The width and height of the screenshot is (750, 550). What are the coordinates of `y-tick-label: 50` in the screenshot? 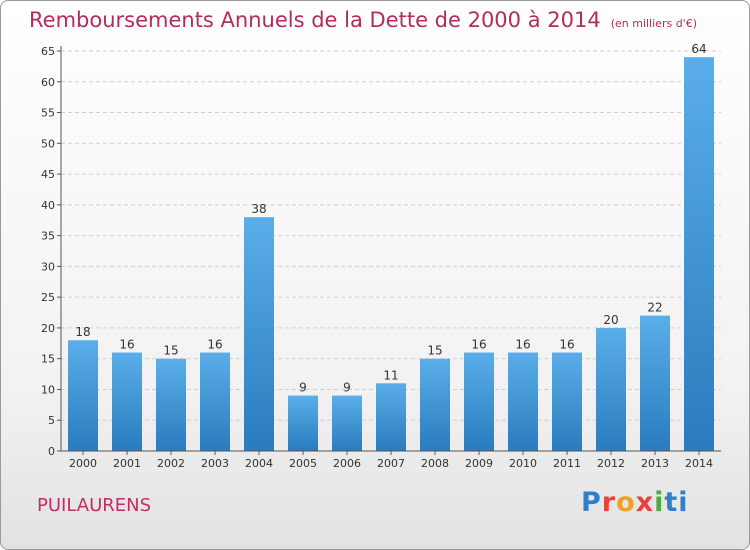 It's located at (48, 143).